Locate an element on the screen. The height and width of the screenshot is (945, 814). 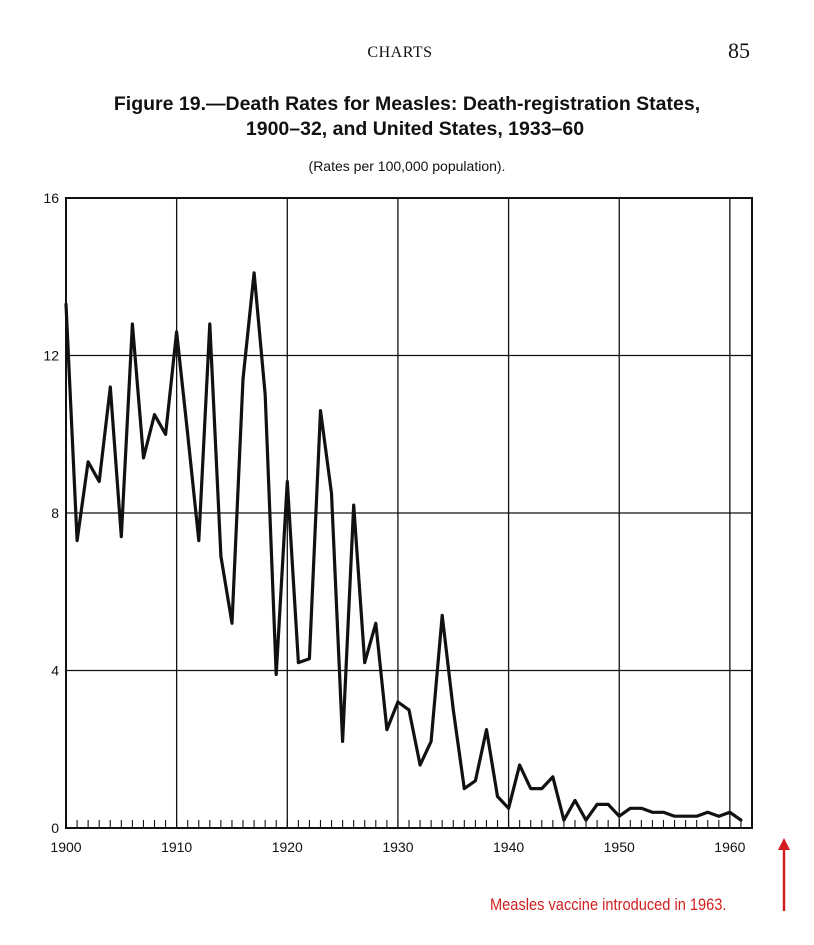
x-tick-label: 1940 is located at coordinates (508, 847).